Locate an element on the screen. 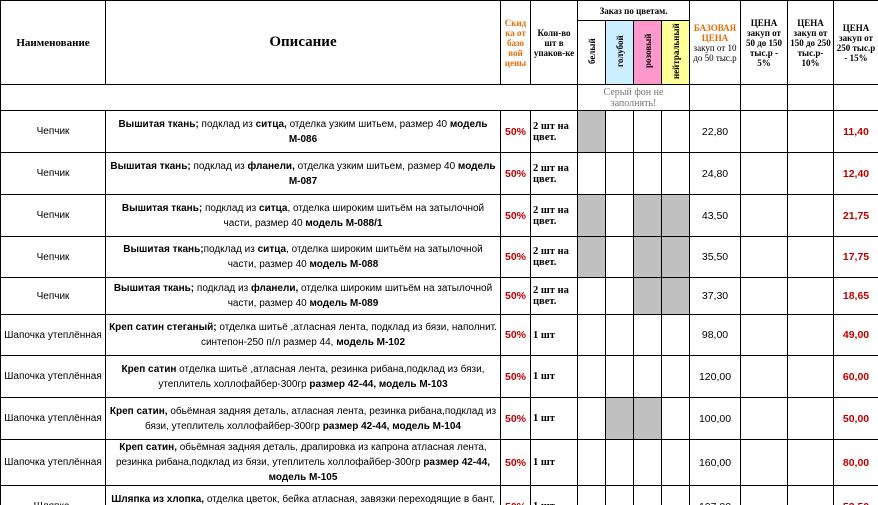  price-250: 50,00 is located at coordinates (855, 418).